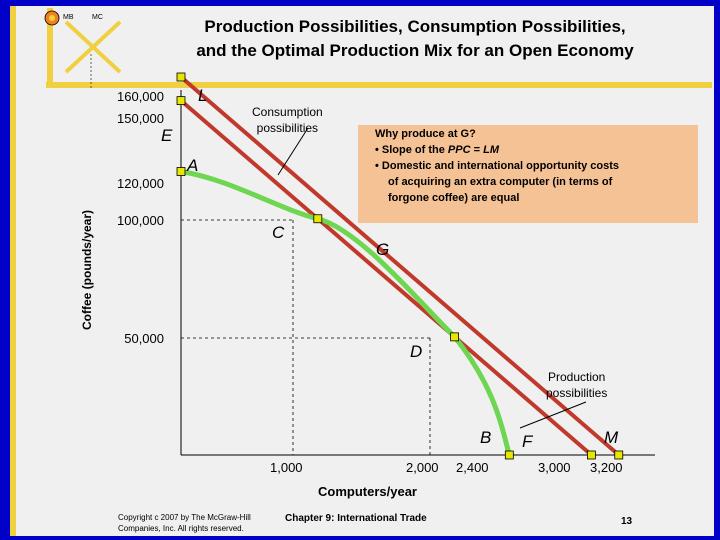  I want to click on x-tick-label: 3,000, so click(554, 467).